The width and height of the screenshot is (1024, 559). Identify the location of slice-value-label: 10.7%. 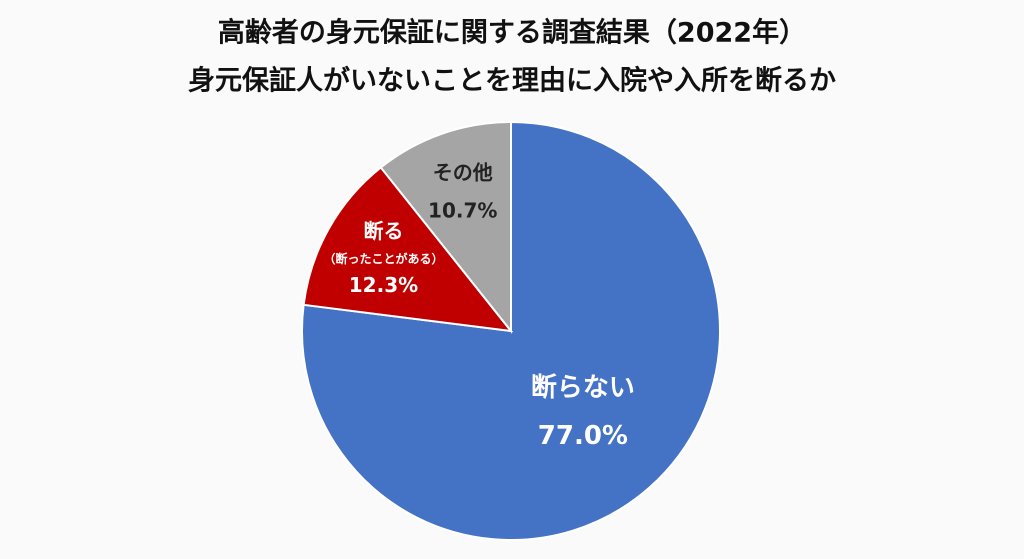
(462, 210).